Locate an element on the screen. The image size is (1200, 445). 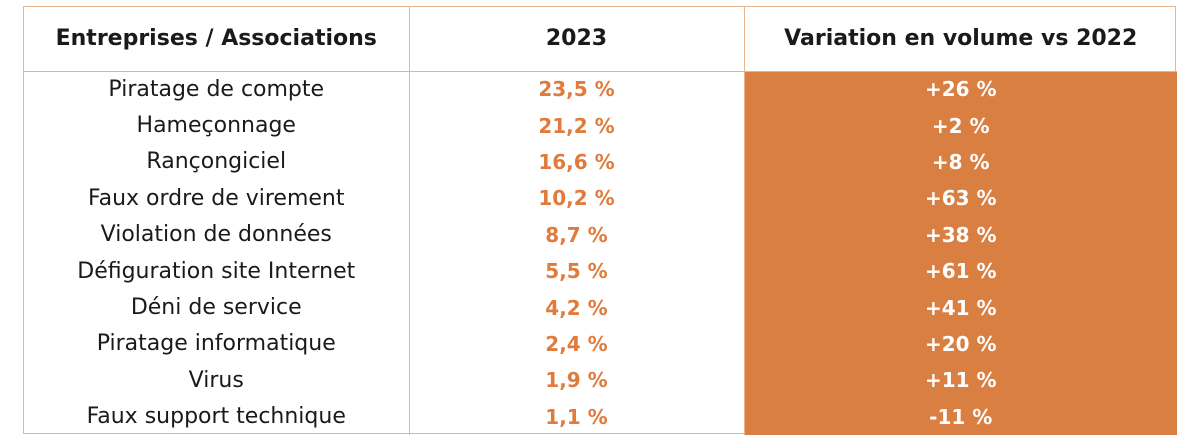
row-category-label: Violation de données is located at coordinates (217, 234).